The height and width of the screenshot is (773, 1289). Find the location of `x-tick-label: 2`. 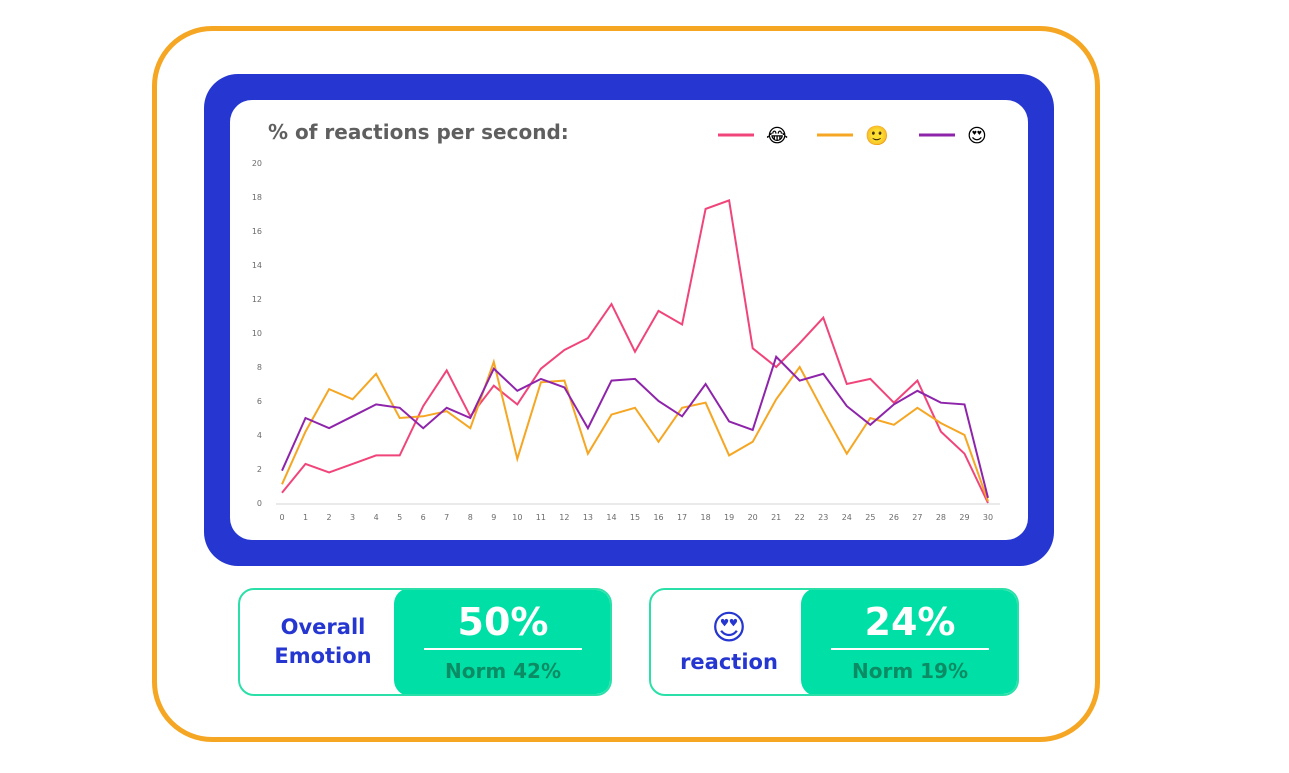

x-tick-label: 2 is located at coordinates (329, 517).